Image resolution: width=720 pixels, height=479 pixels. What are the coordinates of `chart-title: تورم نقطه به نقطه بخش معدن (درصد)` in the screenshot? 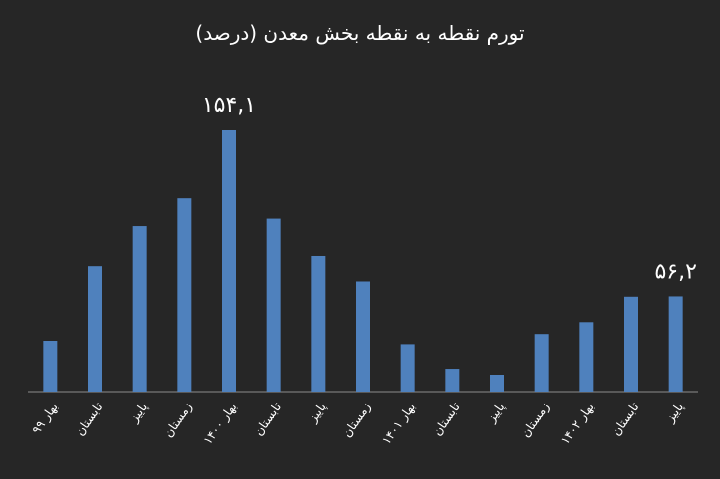 It's located at (359, 33).